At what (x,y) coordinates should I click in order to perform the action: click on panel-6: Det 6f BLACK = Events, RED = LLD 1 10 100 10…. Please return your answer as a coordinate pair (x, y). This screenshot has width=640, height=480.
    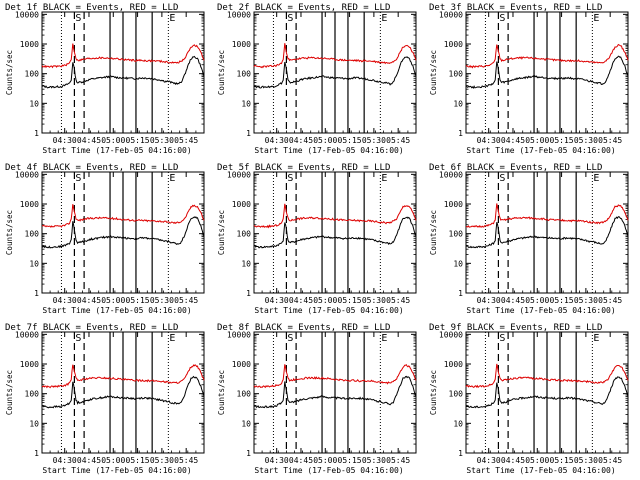
    Looking at the image, I should click on (529, 239).